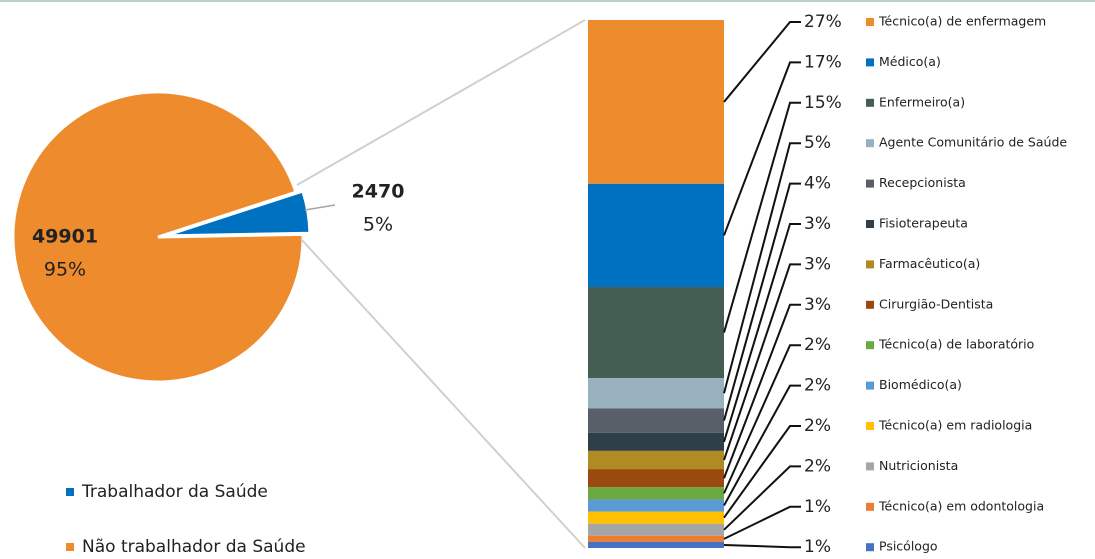 This screenshot has width=1095, height=559. Describe the element at coordinates (973, 142) in the screenshot. I see `legend-label: Agente Comunitário de Saúde` at that location.